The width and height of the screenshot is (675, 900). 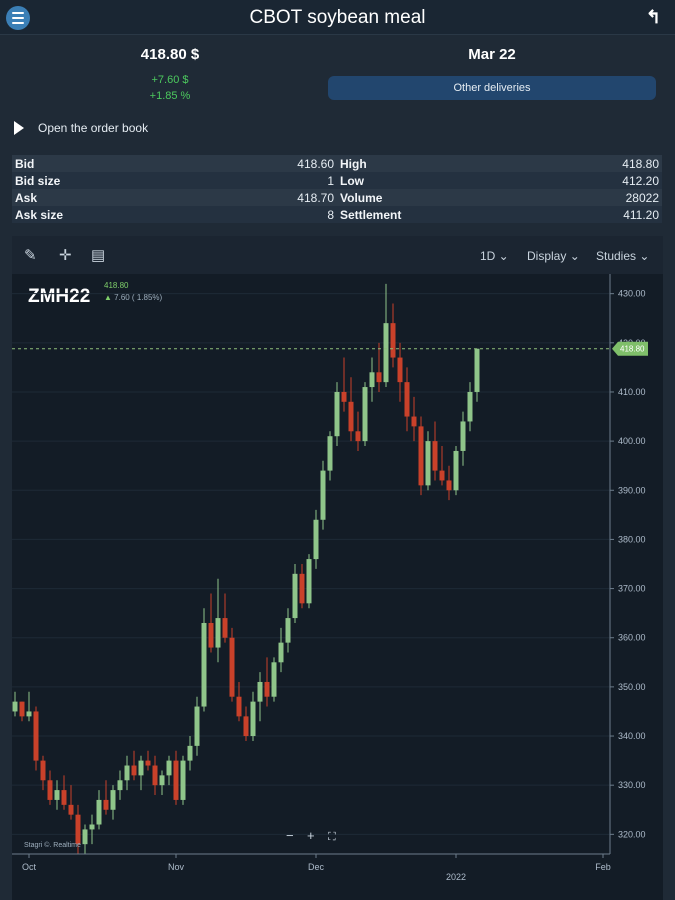 What do you see at coordinates (337, 255) in the screenshot?
I see `chart-toolbar: ✎ ✛ ▤ 1D ⌄ Display ⌄ Studies ⌄` at bounding box center [337, 255].